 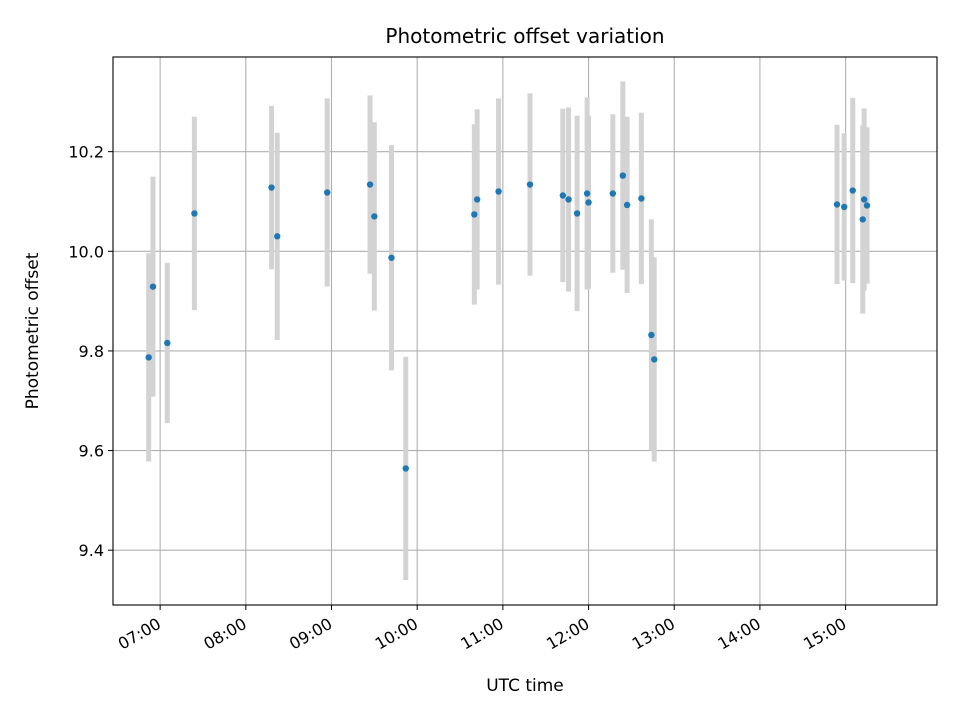 I want to click on chart-title: Photometric offset variation, so click(x=524, y=36).